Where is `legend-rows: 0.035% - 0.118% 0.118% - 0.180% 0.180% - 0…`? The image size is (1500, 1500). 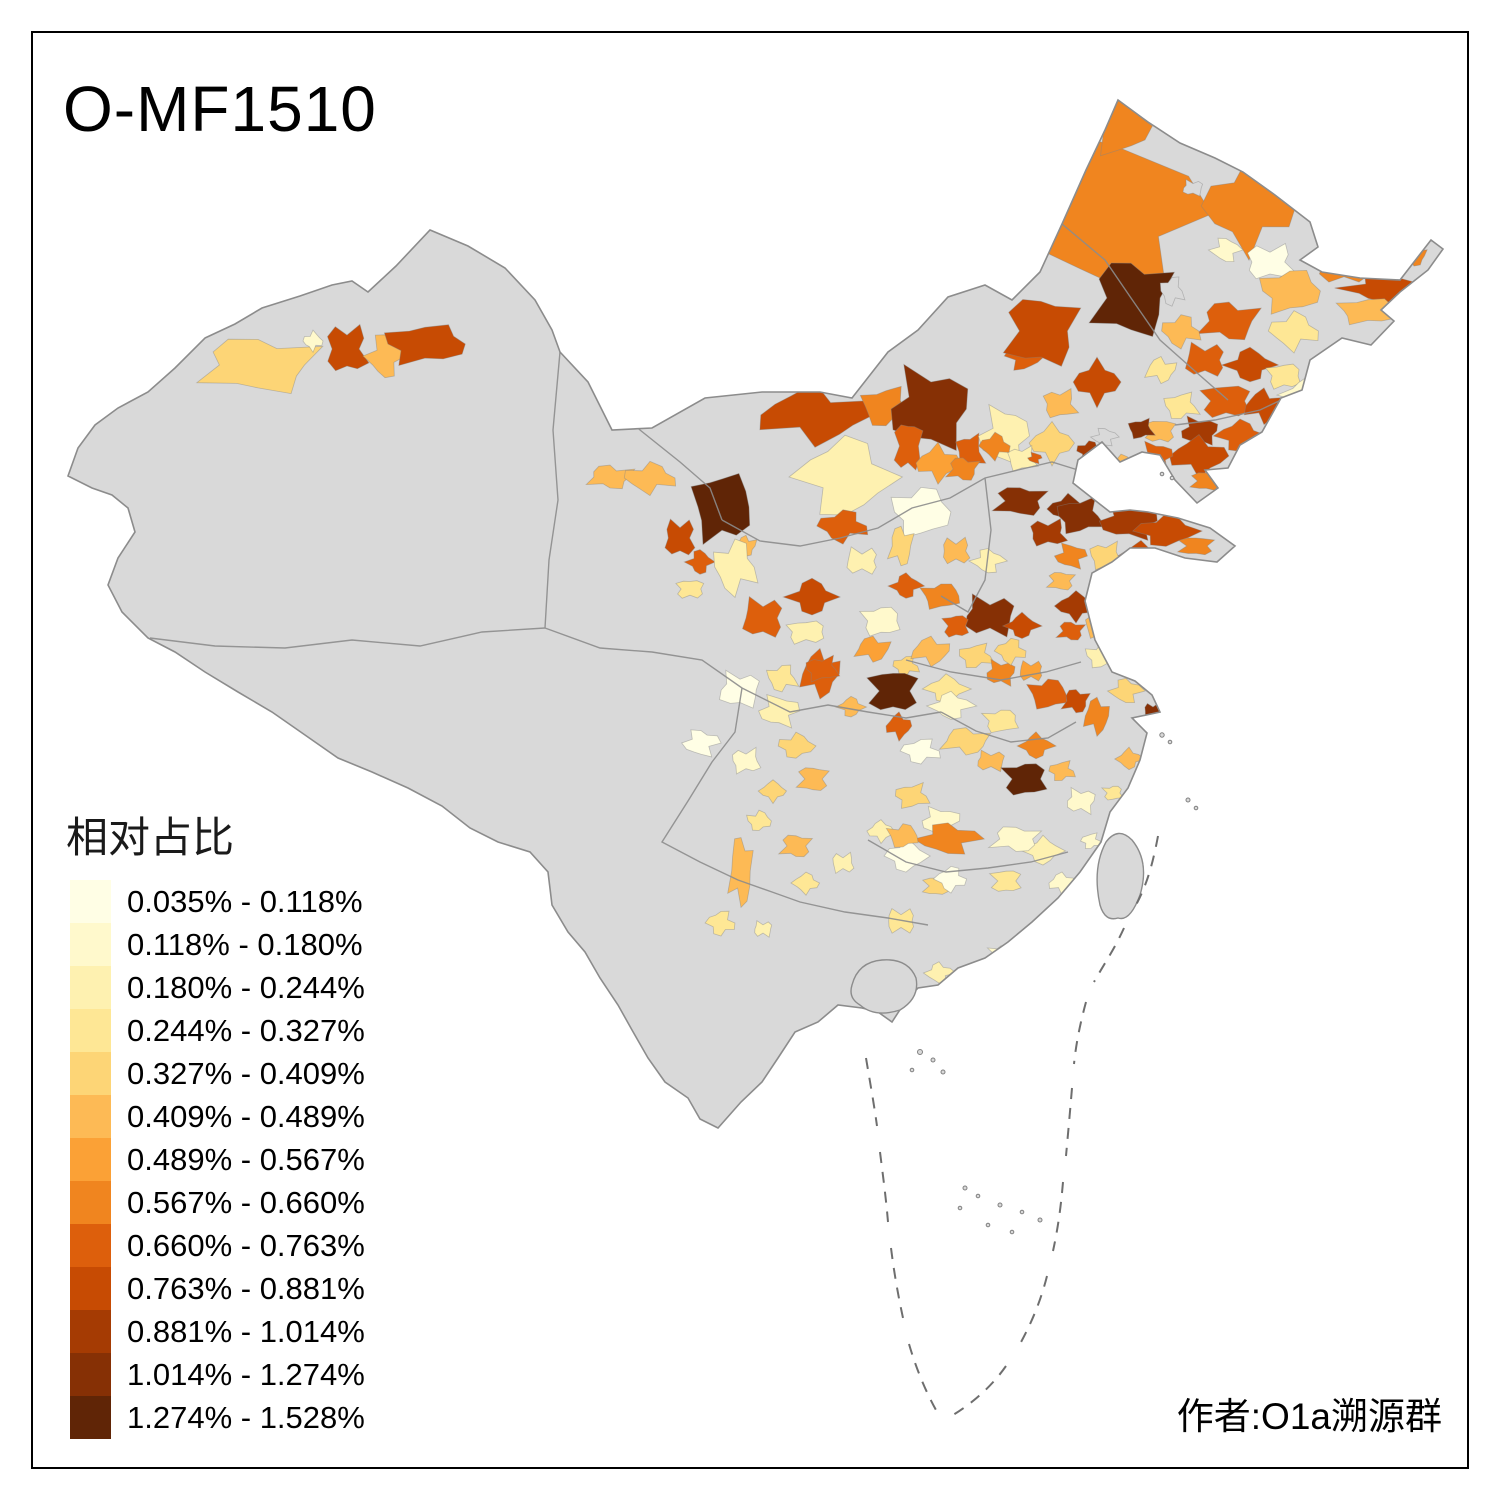
legend-rows: 0.035% - 0.118% 0.118% - 0.180% 0.180% - 0… is located at coordinates (217, 1159).